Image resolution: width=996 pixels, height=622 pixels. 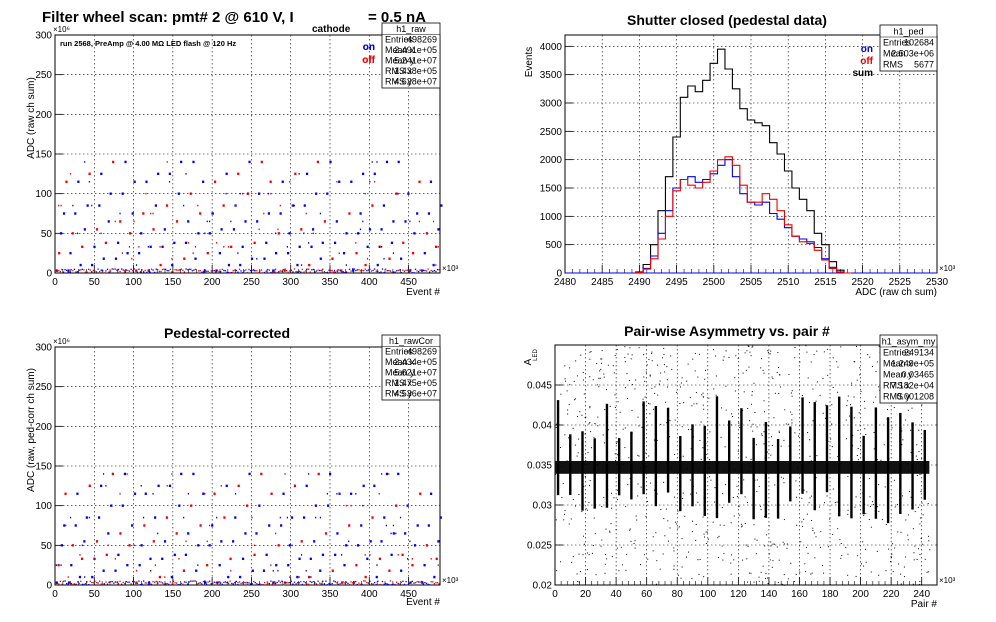 I want to click on ped-legend-off: off, so click(x=866, y=61).